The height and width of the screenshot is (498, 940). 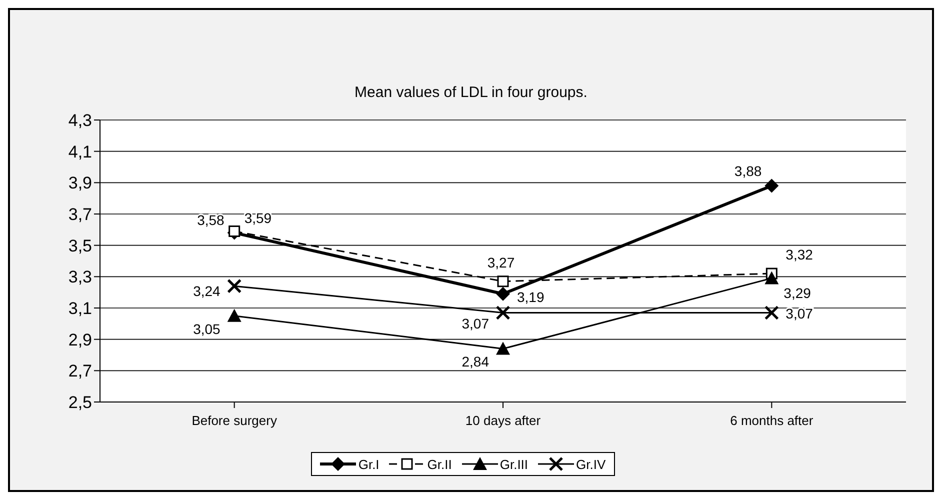 What do you see at coordinates (476, 362) in the screenshot?
I see `data-label: 2,84` at bounding box center [476, 362].